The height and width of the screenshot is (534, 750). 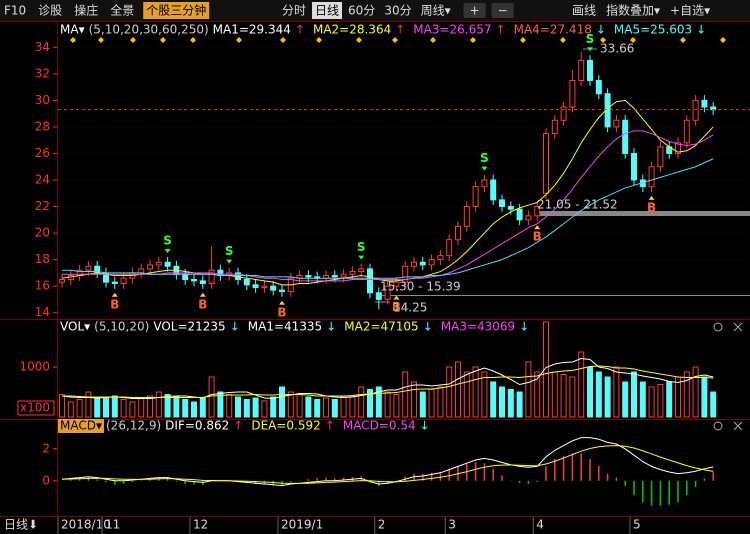 What do you see at coordinates (361, 11) in the screenshot?
I see `period-button: 60分` at bounding box center [361, 11].